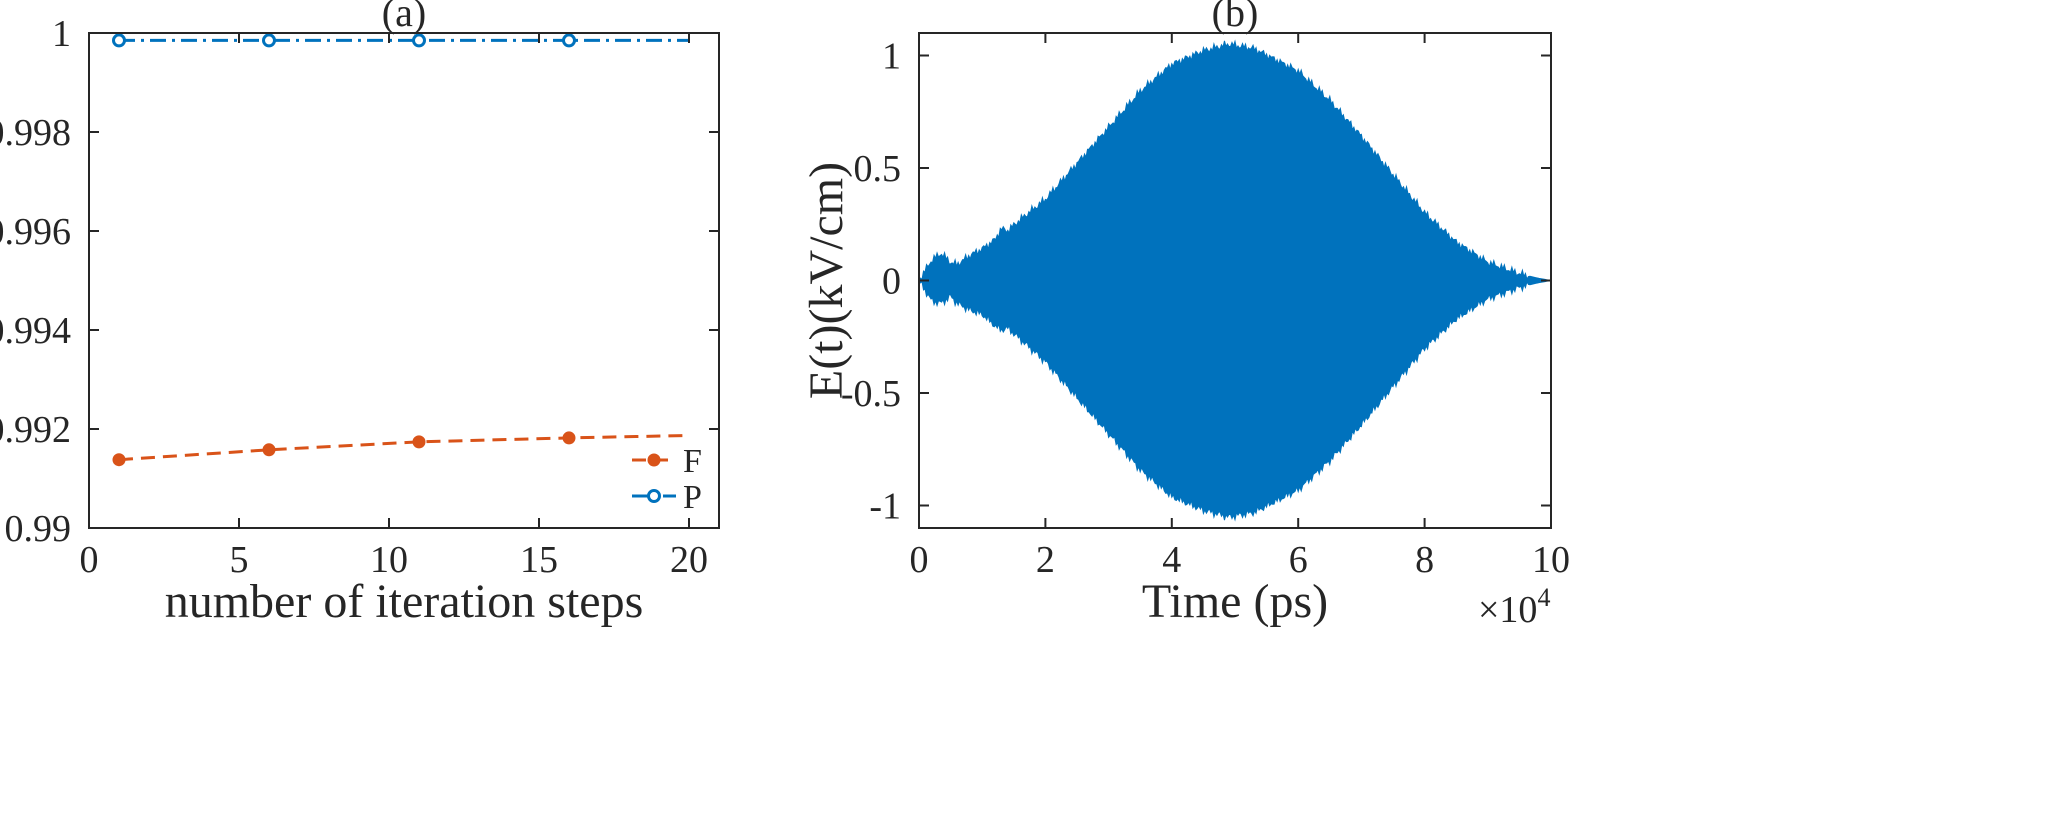  I want to click on chart-1-y-tick-label: 0.5, so click(878, 169).